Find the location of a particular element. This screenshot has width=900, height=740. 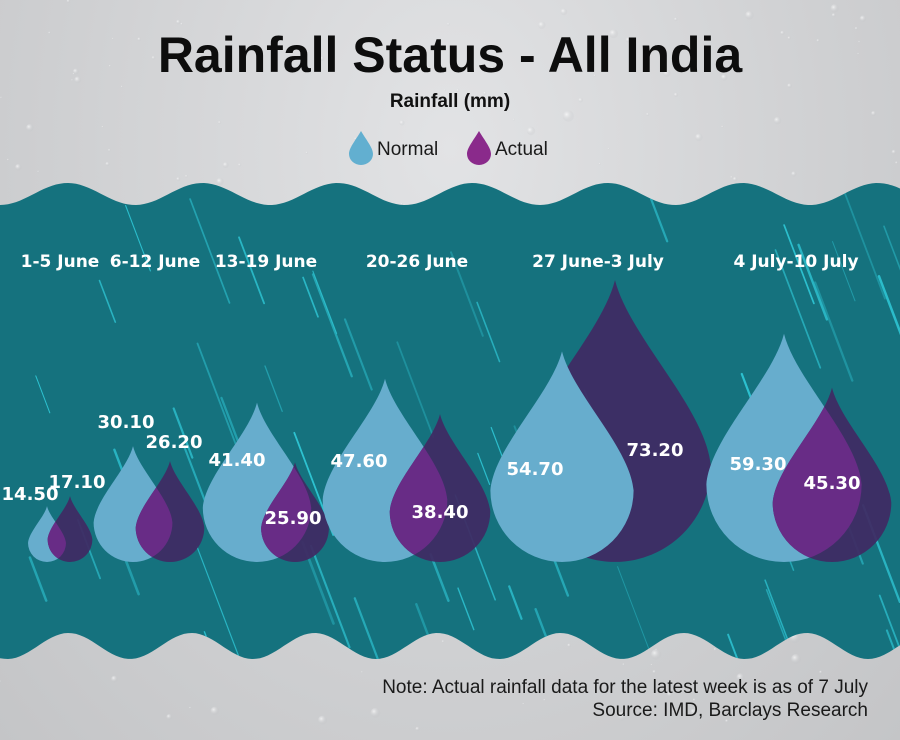

actual-value-label: 73.20 is located at coordinates (655, 450).